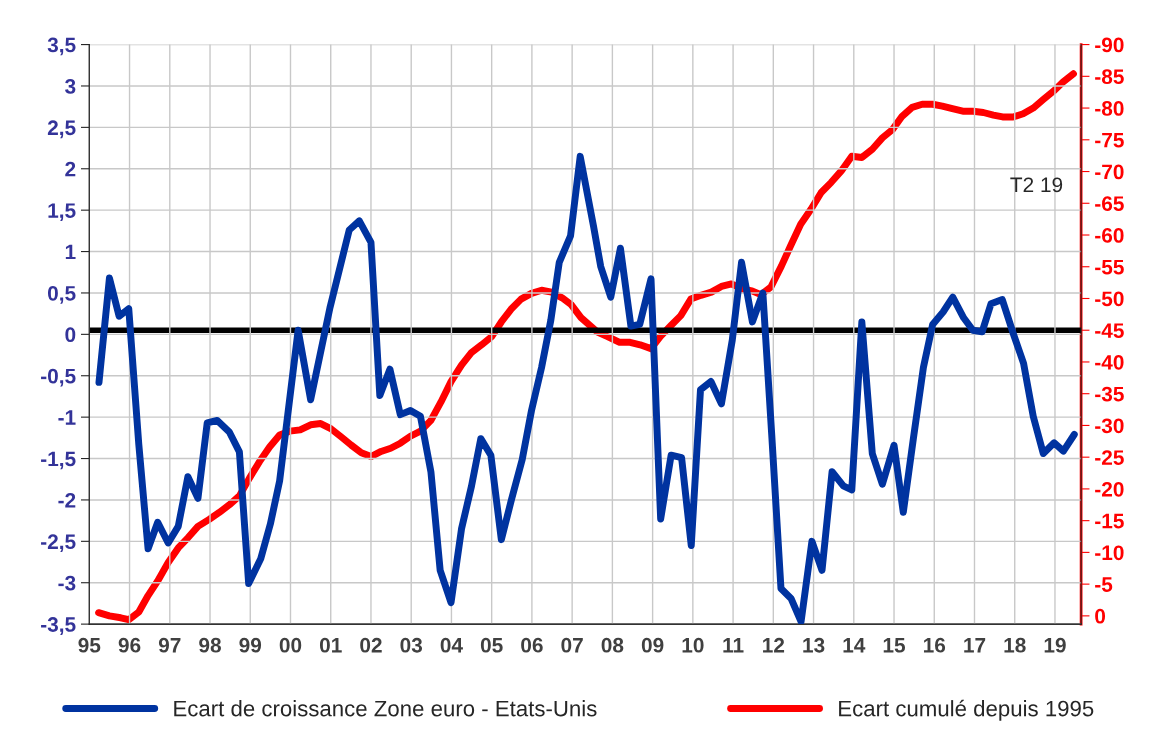 The height and width of the screenshot is (743, 1160). What do you see at coordinates (129, 645) in the screenshot?
I see `x-tick-label: 96` at bounding box center [129, 645].